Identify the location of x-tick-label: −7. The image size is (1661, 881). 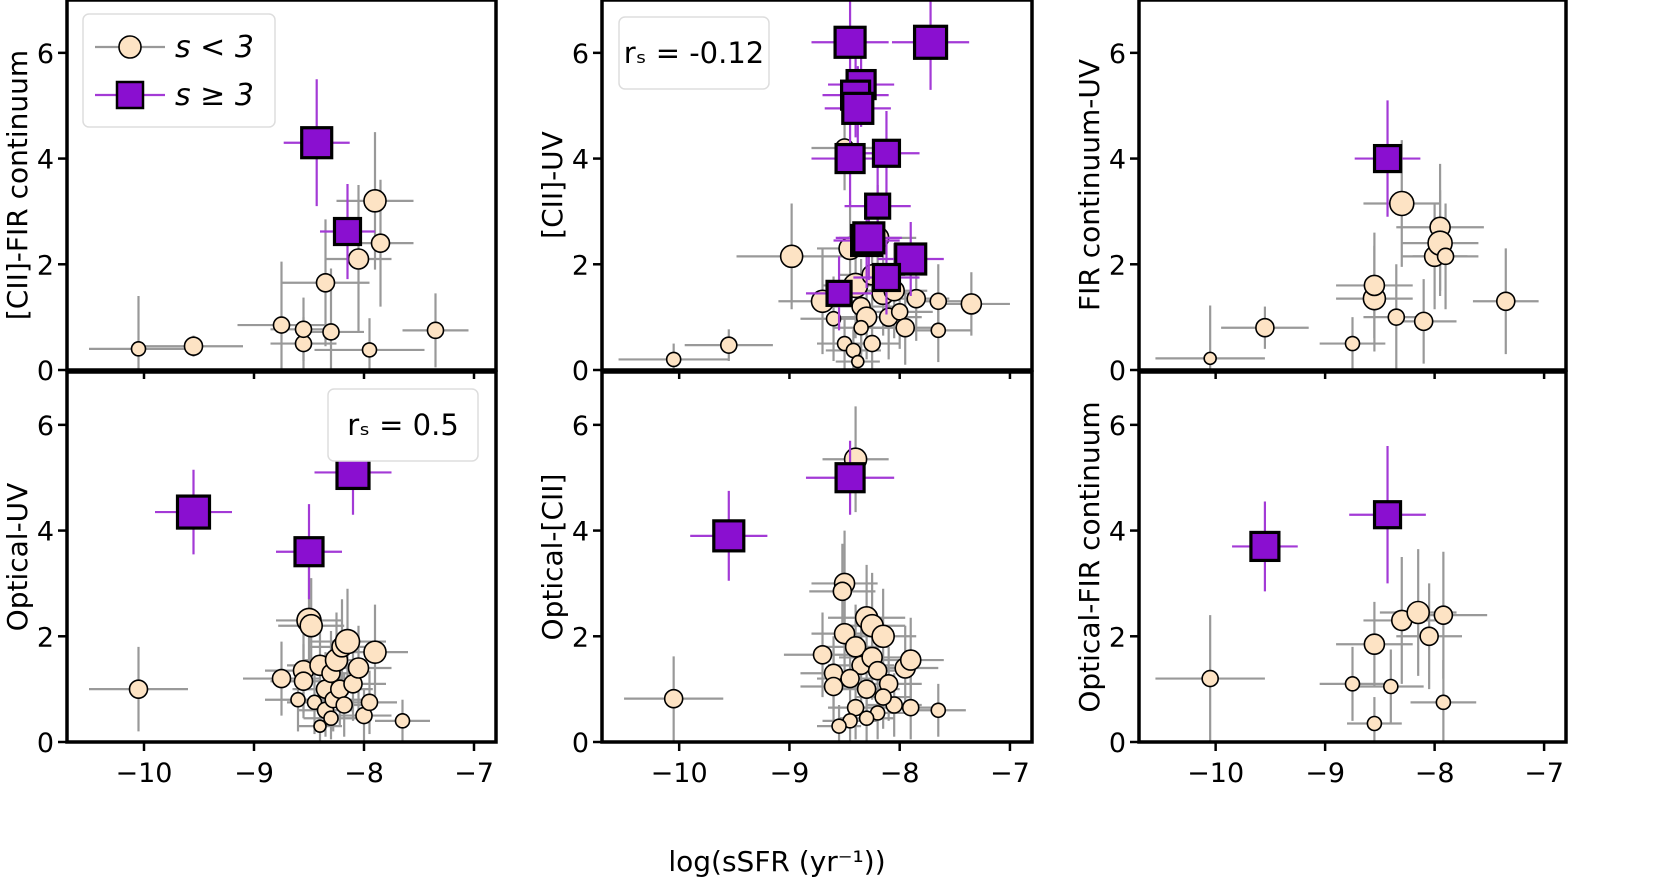
(1010, 773).